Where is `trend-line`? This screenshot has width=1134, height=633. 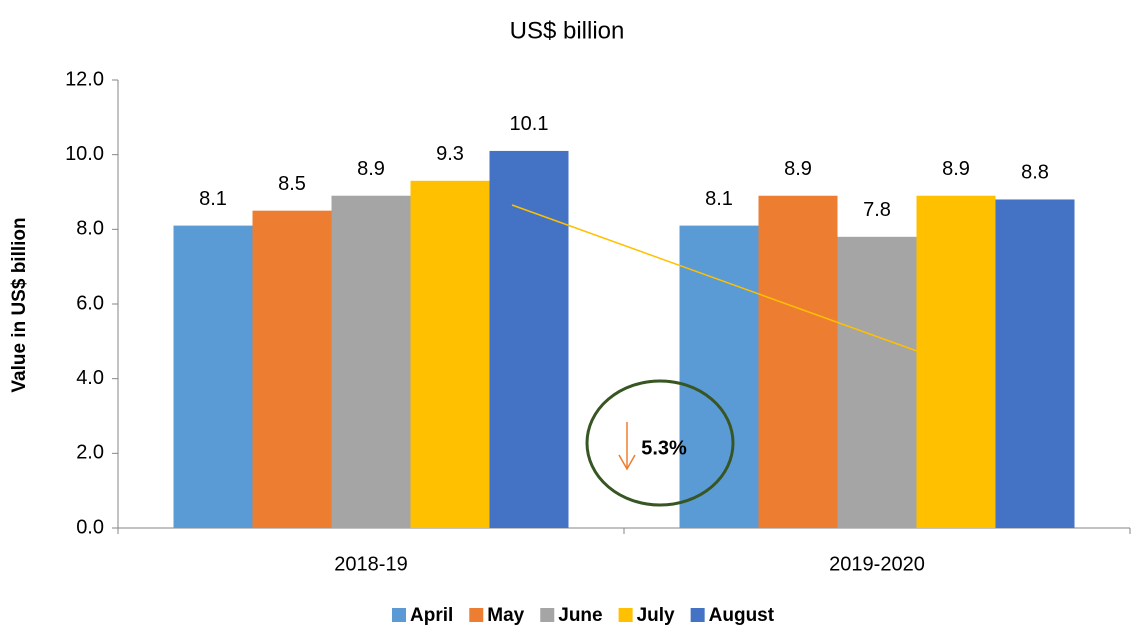 trend-line is located at coordinates (720, 280).